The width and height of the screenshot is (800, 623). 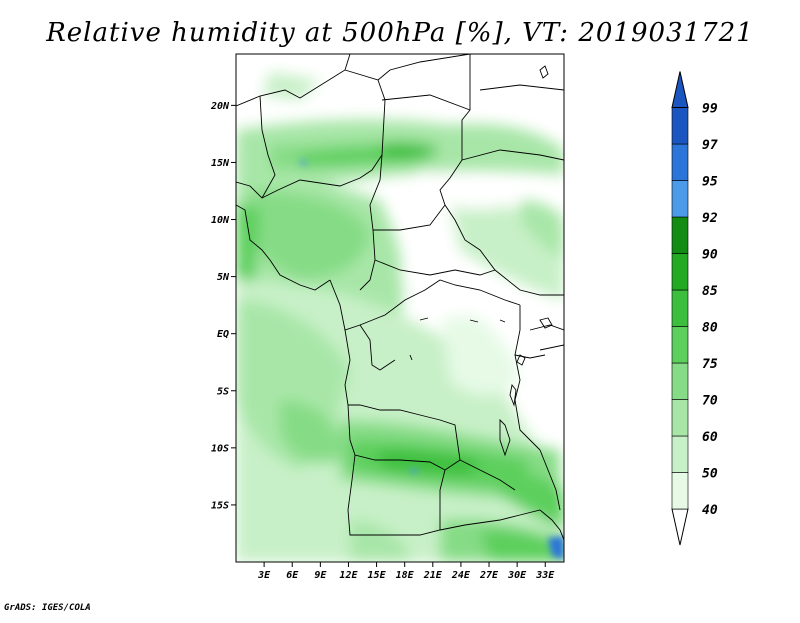 What do you see at coordinates (223, 277) in the screenshot?
I see `lat-tick-label: 5N` at bounding box center [223, 277].